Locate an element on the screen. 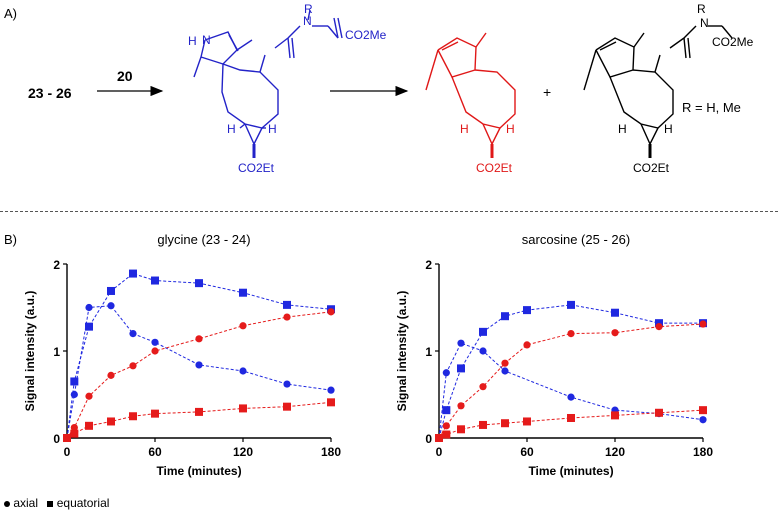 Image resolution: width=778 pixels, height=512 pixels. intermediate-co2me: CO2Me is located at coordinates (366, 35).